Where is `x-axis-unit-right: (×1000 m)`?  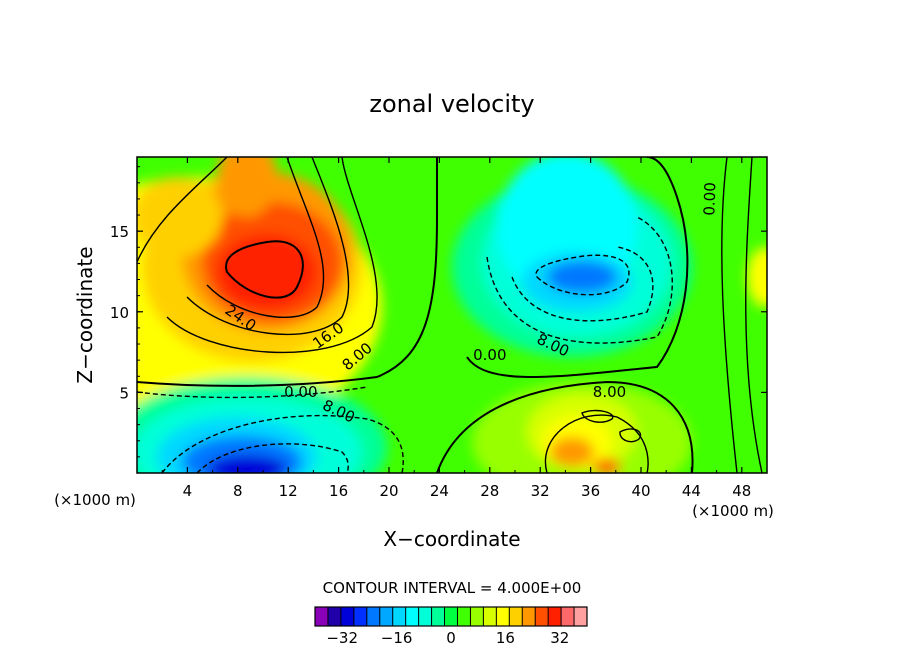
x-axis-unit-right: (×1000 m) is located at coordinates (733, 511).